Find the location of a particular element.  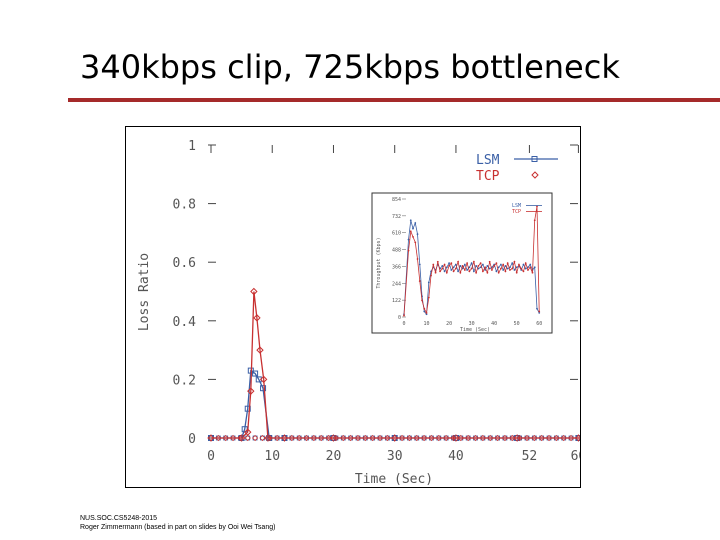

inset-legend-label: LSM is located at coordinates (516, 206).